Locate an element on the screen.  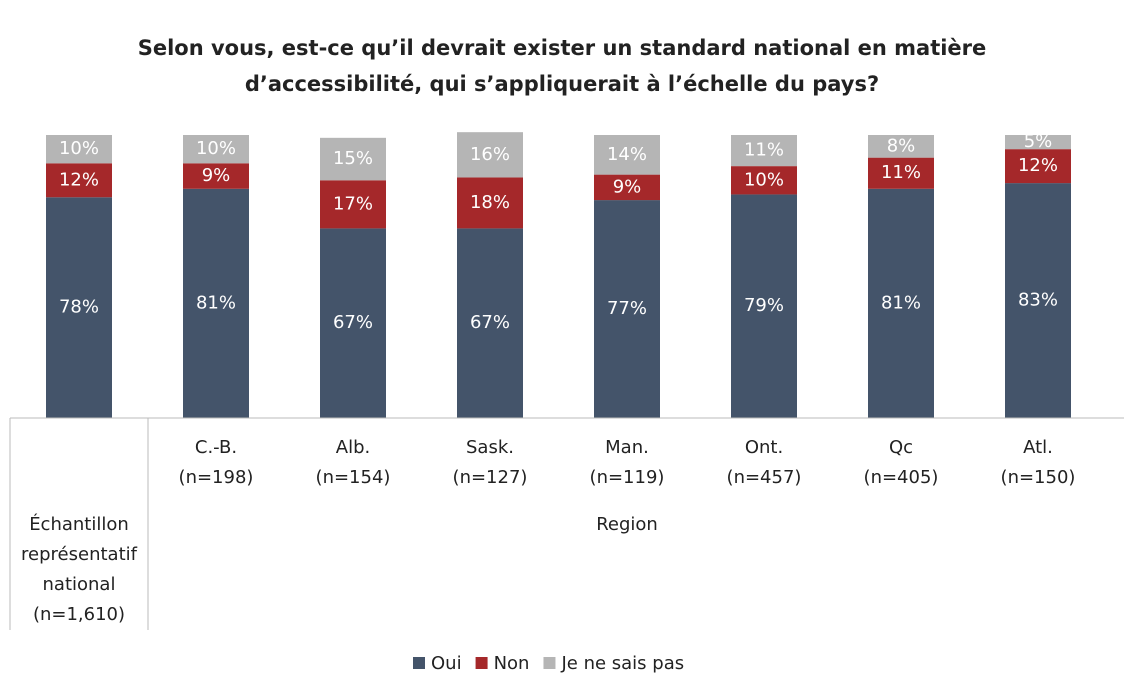
data-label: 83% is located at coordinates (1038, 300).